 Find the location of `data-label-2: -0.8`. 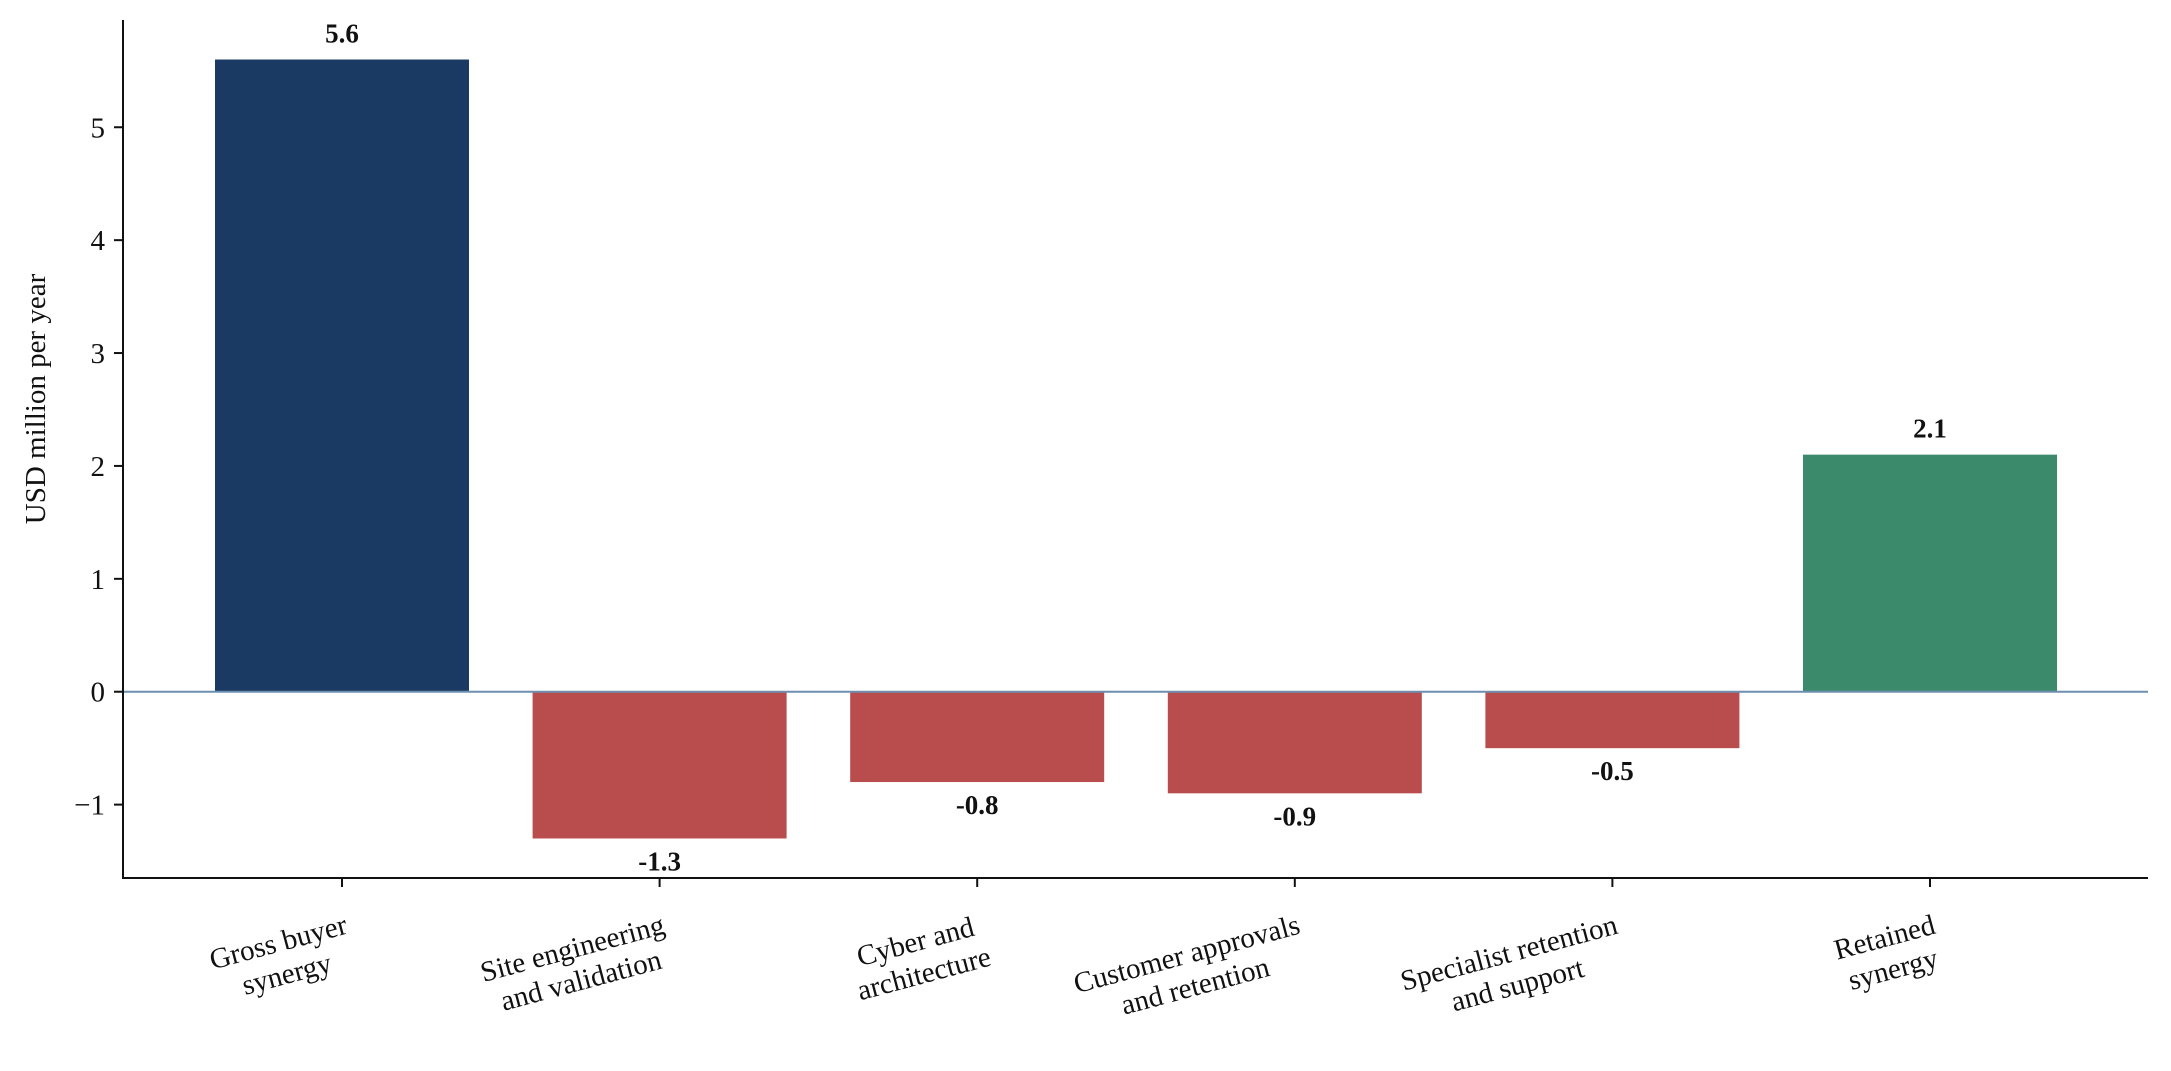

data-label-2: -0.8 is located at coordinates (977, 805).